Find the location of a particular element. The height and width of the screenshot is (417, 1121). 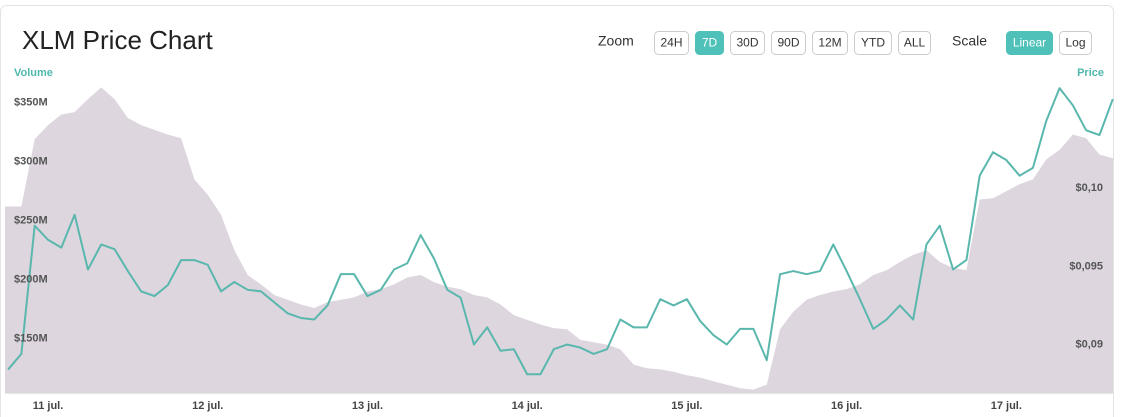

x-tick-label: 11 jul. is located at coordinates (48, 406).